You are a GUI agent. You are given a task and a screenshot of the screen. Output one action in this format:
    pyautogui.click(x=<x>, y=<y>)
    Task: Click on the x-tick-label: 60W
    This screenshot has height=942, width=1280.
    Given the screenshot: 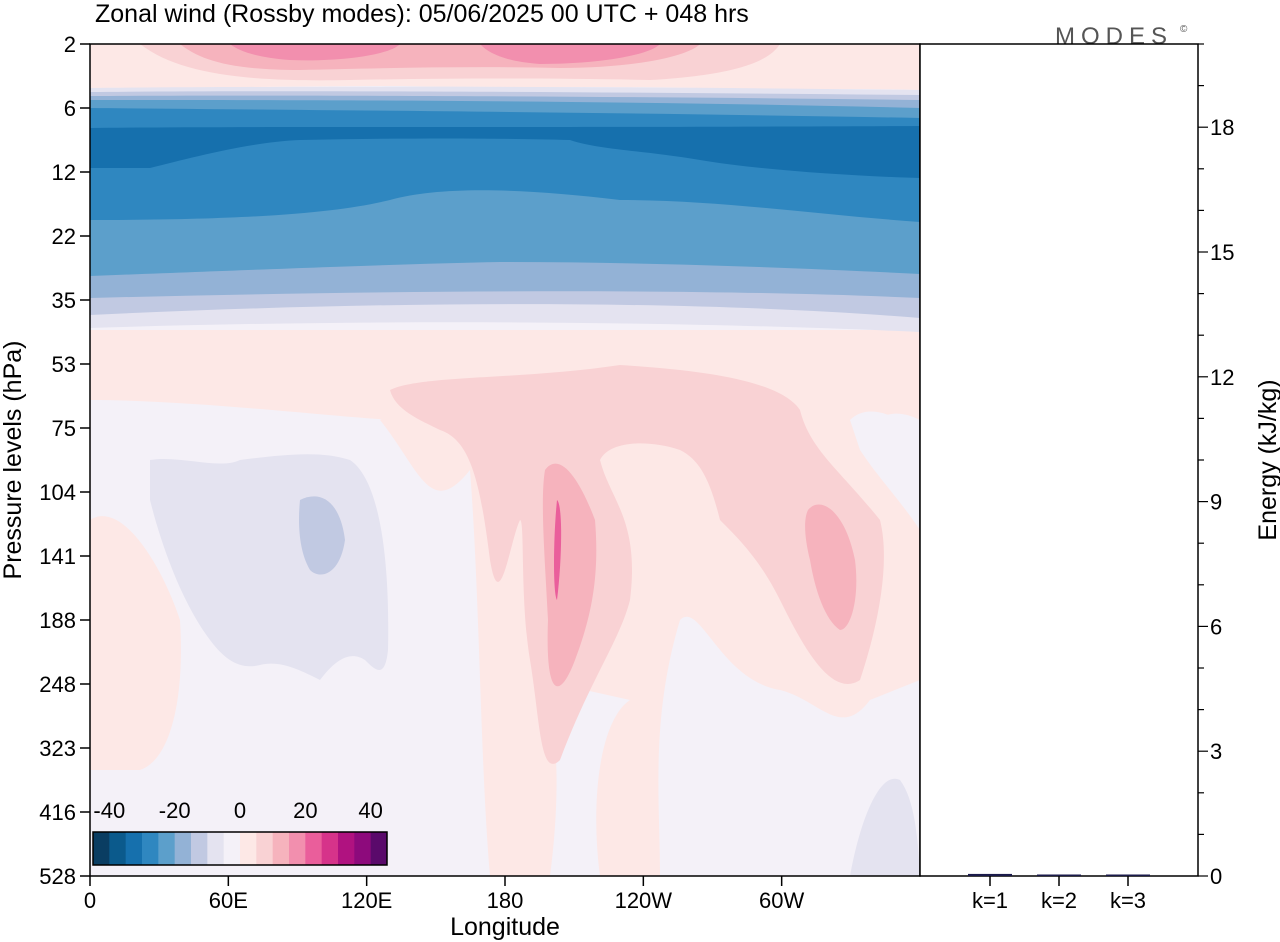 What is the action you would take?
    pyautogui.click(x=781, y=900)
    